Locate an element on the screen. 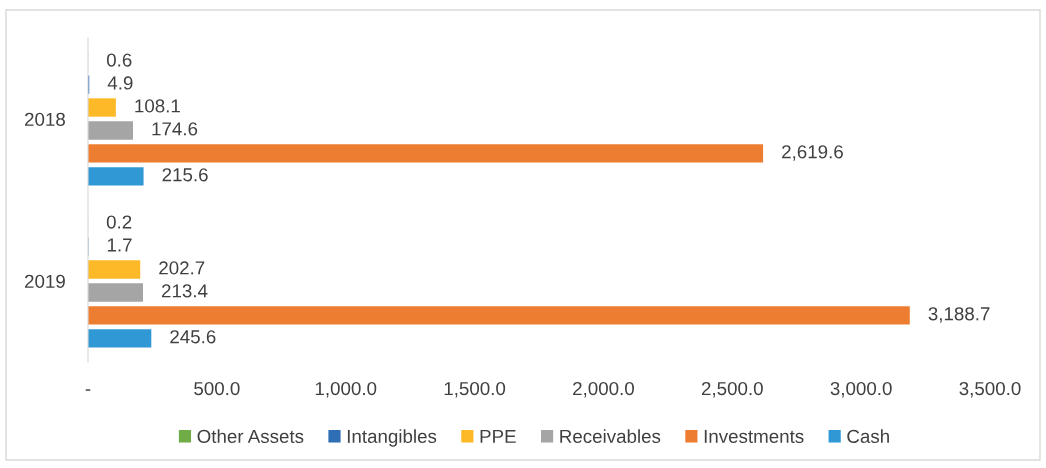  legend-label: Cash is located at coordinates (868, 436).